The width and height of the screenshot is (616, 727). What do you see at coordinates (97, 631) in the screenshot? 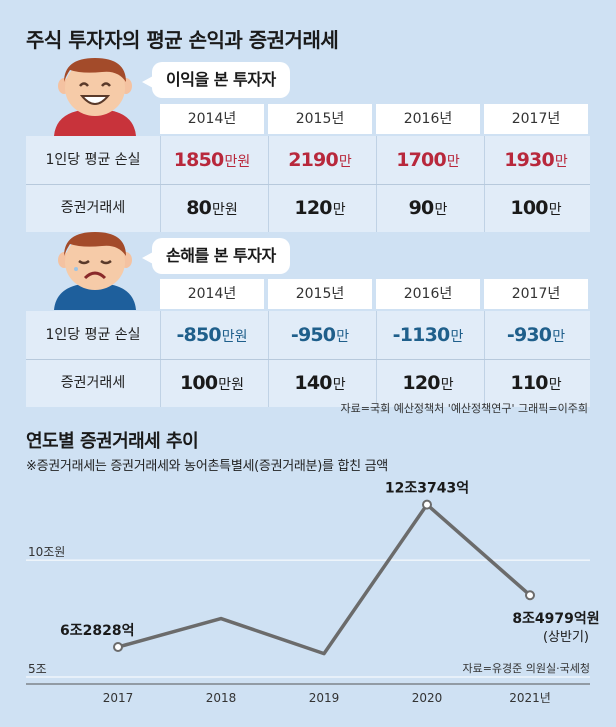
I see `data-label: 6조2828억` at bounding box center [97, 631].